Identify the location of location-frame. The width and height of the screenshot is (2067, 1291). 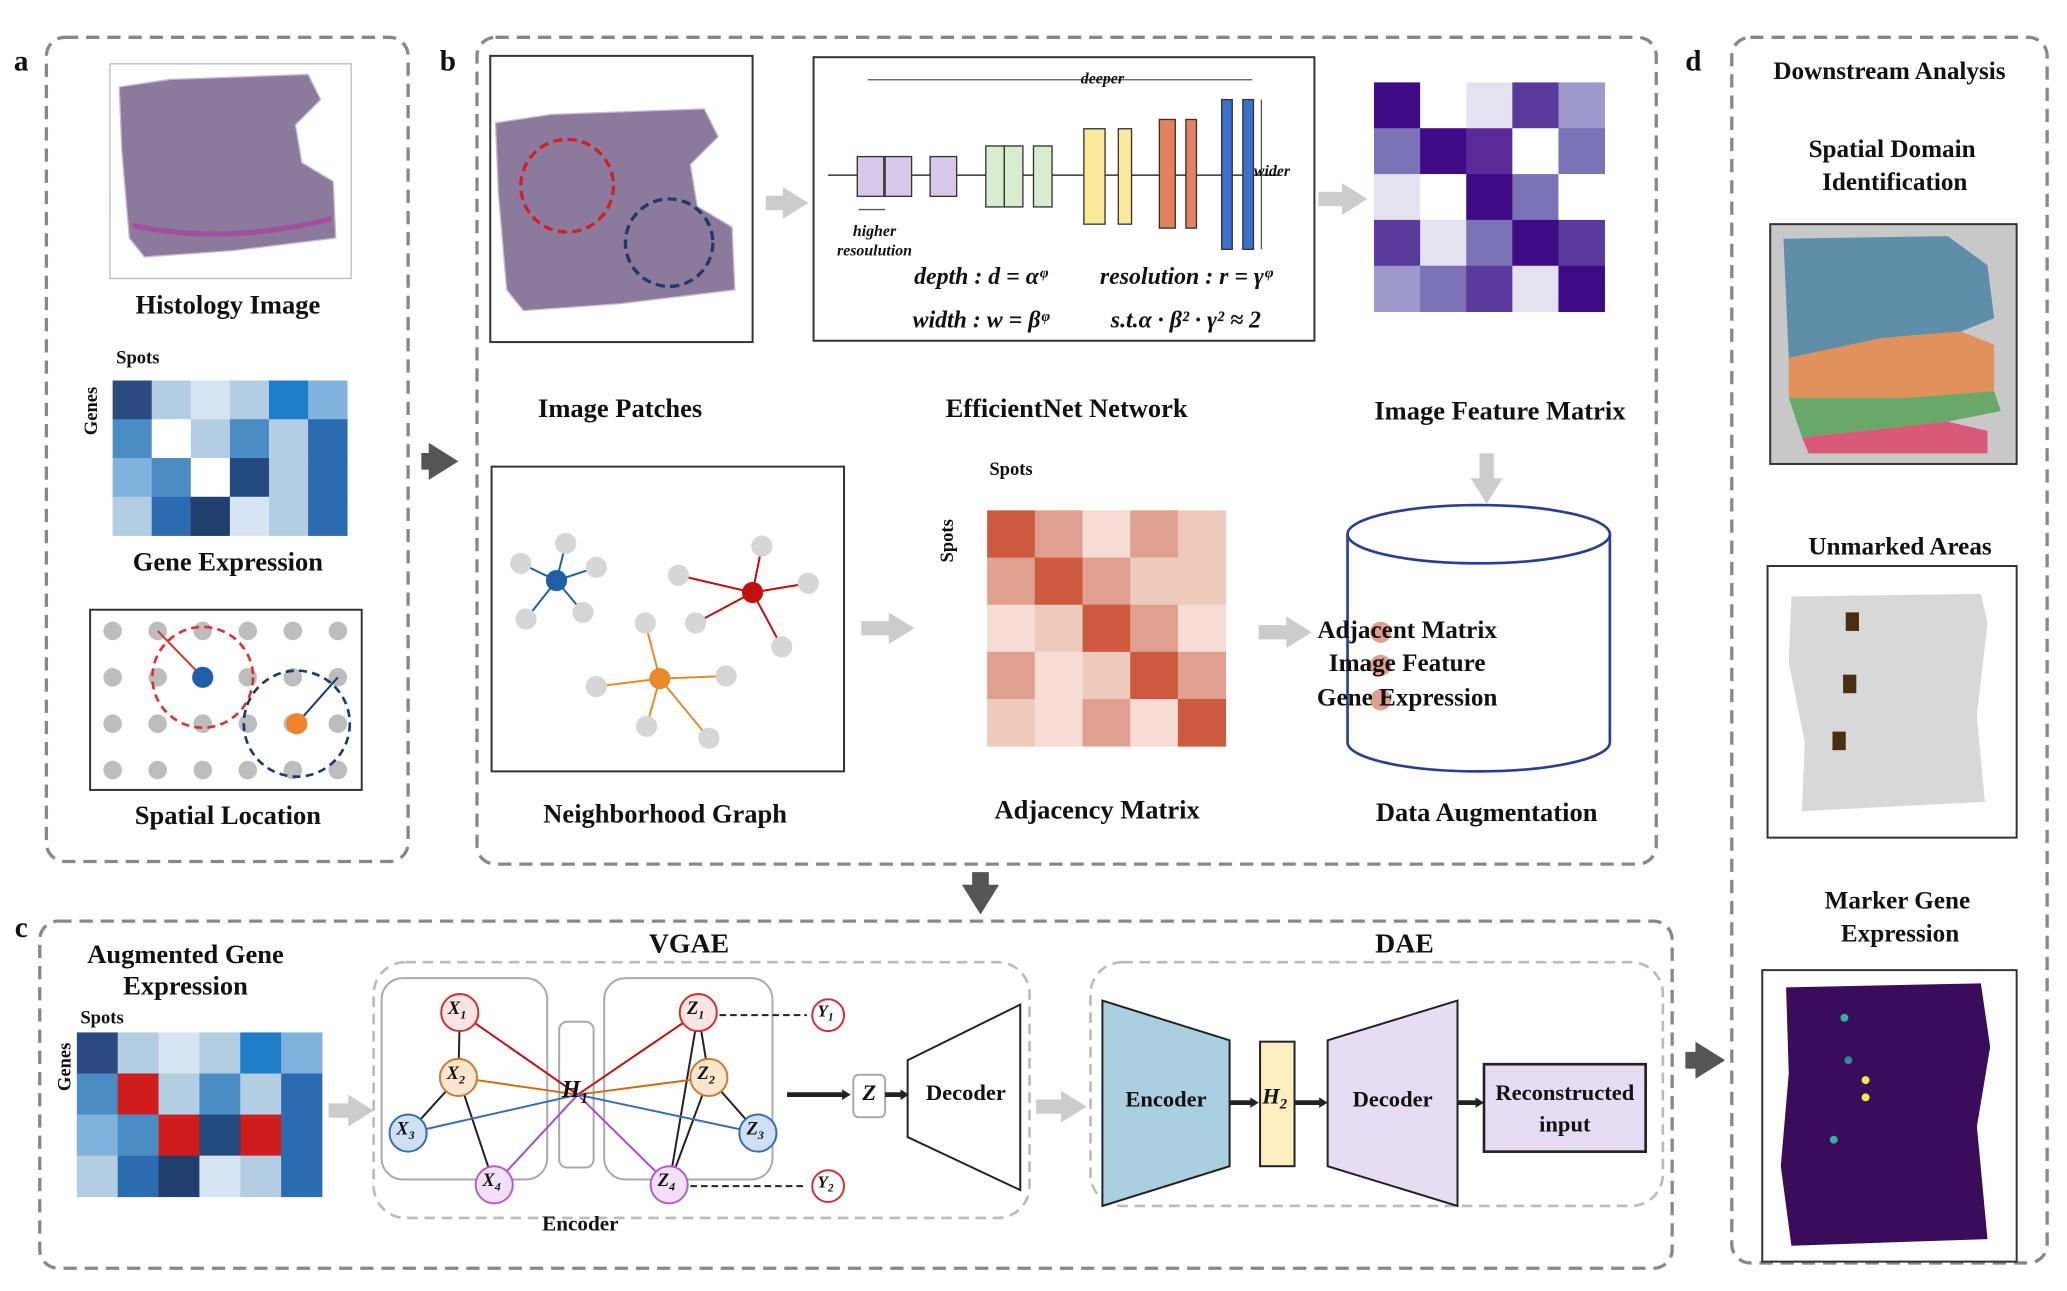
(226, 699).